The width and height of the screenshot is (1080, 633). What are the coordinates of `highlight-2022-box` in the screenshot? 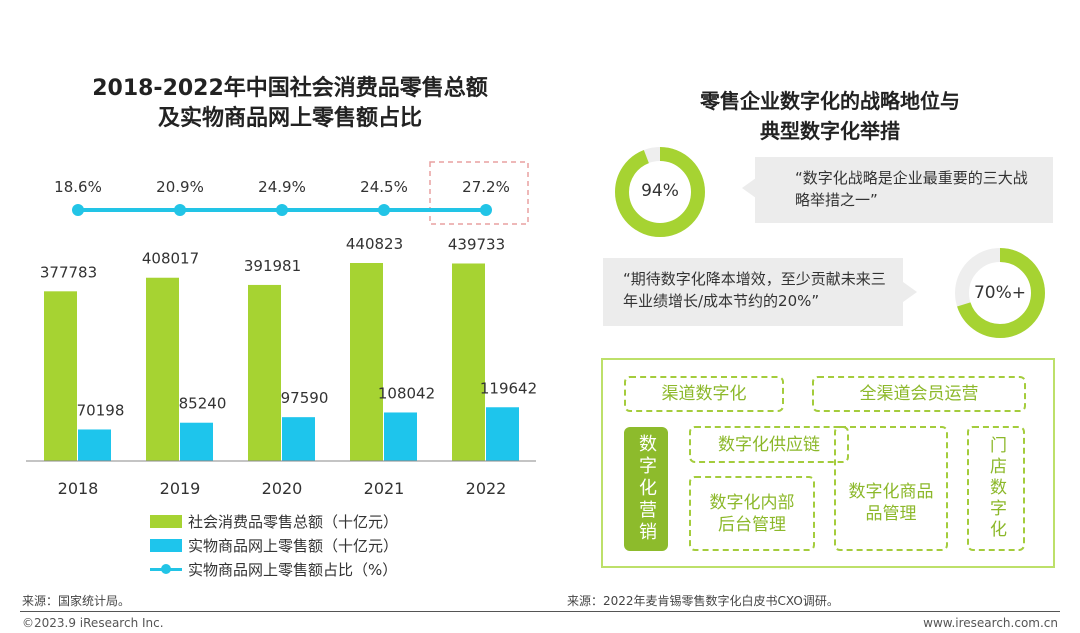 It's located at (479, 193).